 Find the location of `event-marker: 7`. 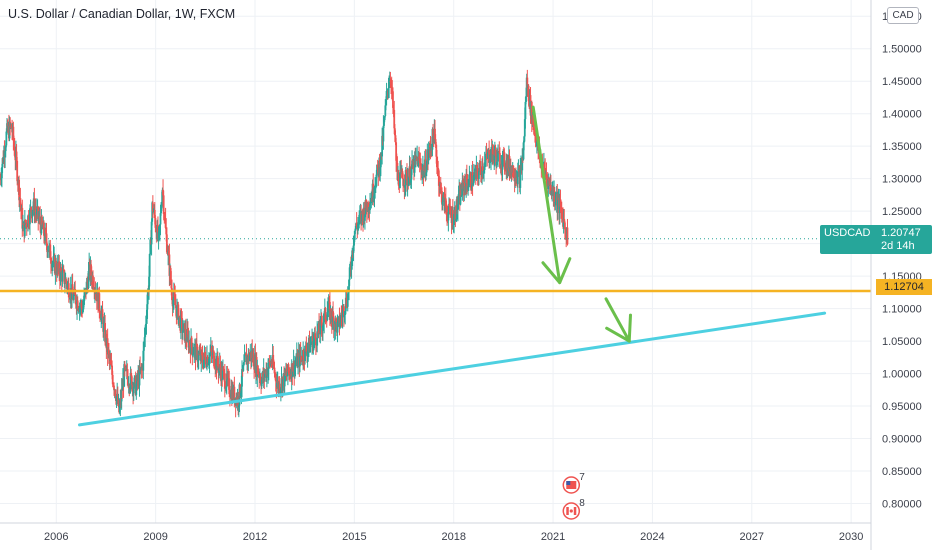

event-marker: 7 is located at coordinates (573, 483).